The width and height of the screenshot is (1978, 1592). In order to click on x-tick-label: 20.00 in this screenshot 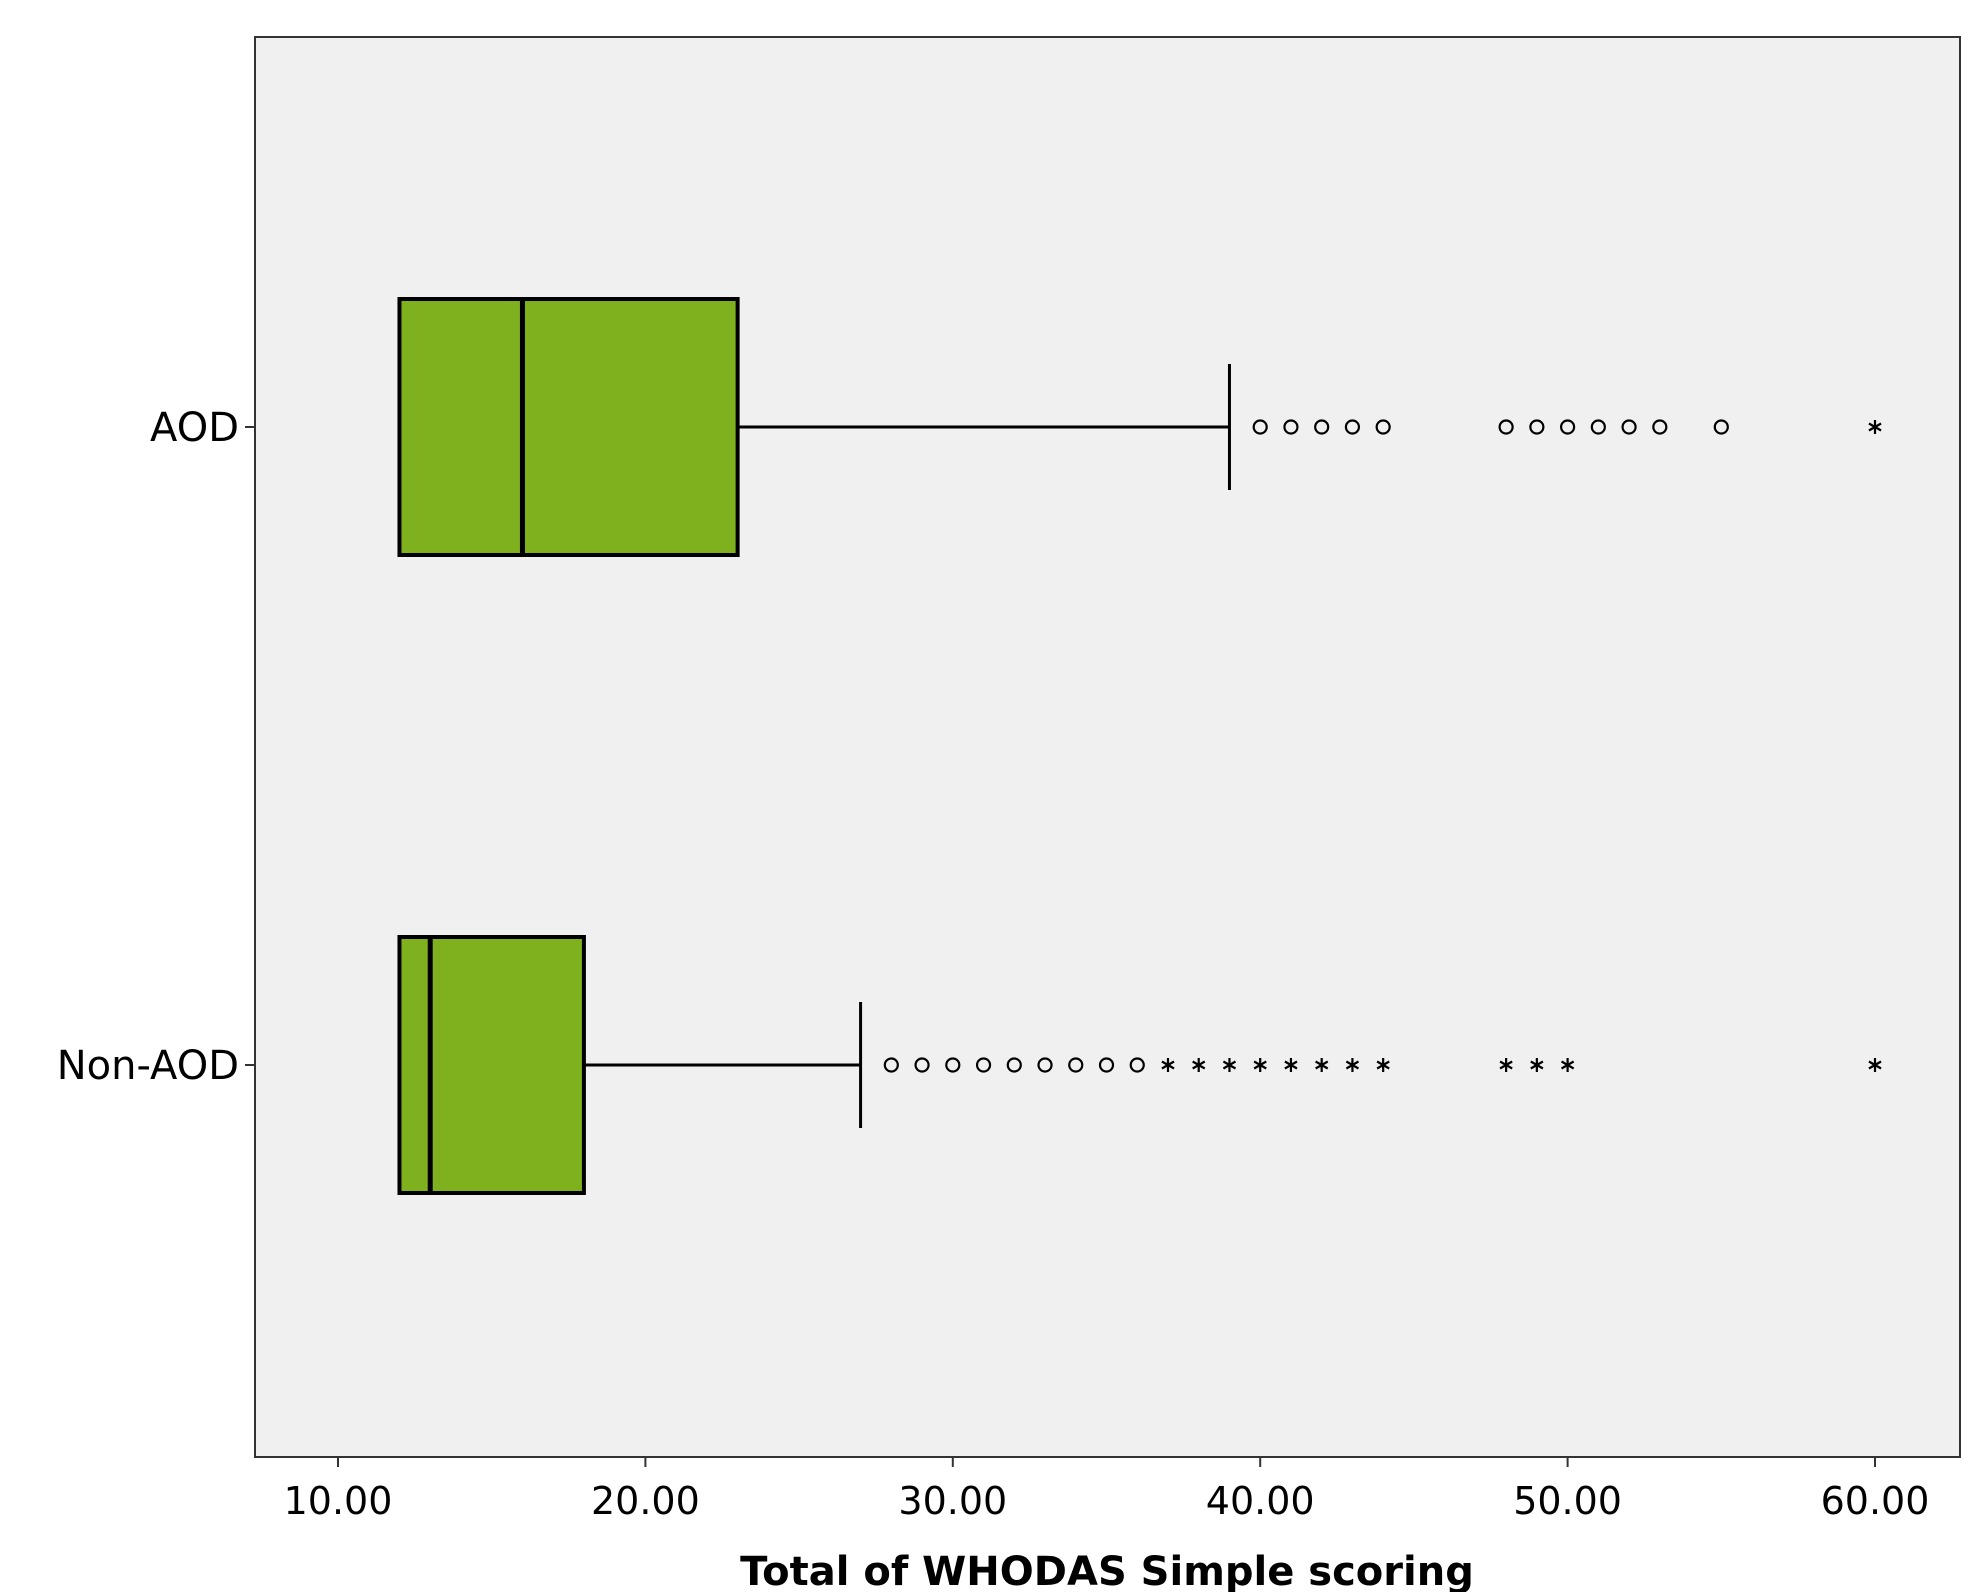, I will do `click(645, 1501)`.